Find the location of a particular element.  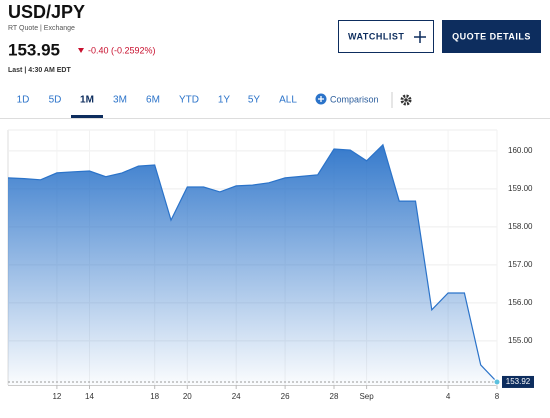

y-tick-label: 155.00 is located at coordinates (520, 340).